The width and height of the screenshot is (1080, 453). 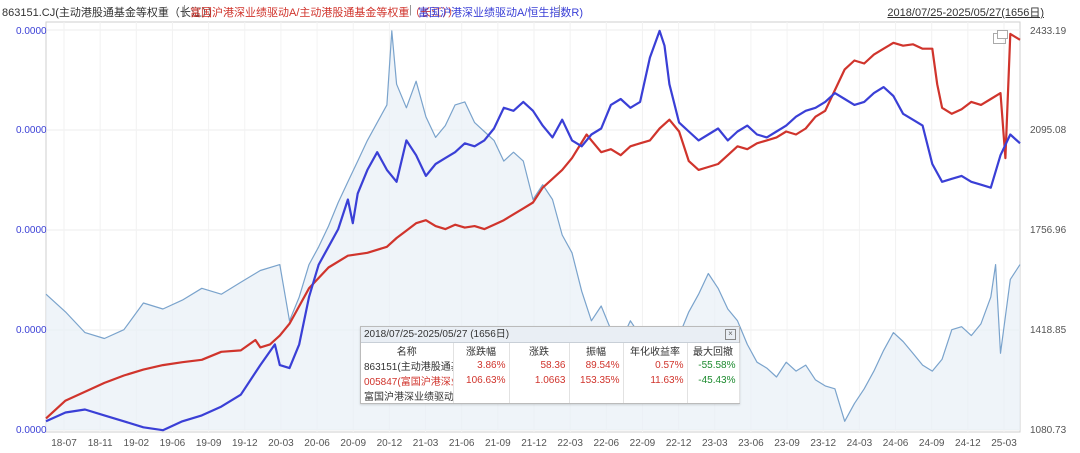 What do you see at coordinates (730, 334) in the screenshot?
I see `close-icon: ×` at bounding box center [730, 334].